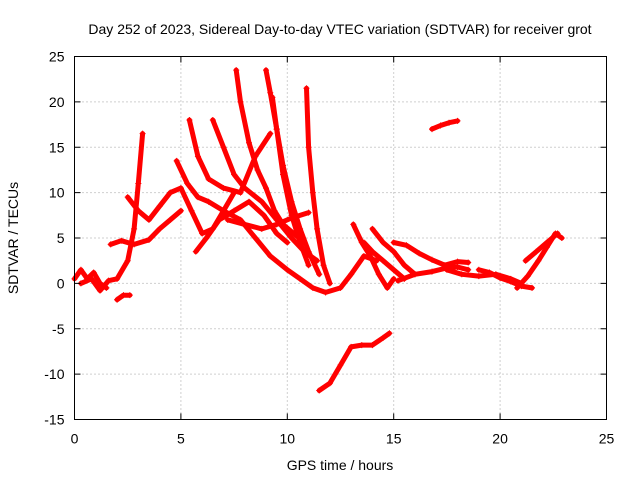 This screenshot has height=480, width=640. I want to click on y-tick-label: 5, so click(61, 238).